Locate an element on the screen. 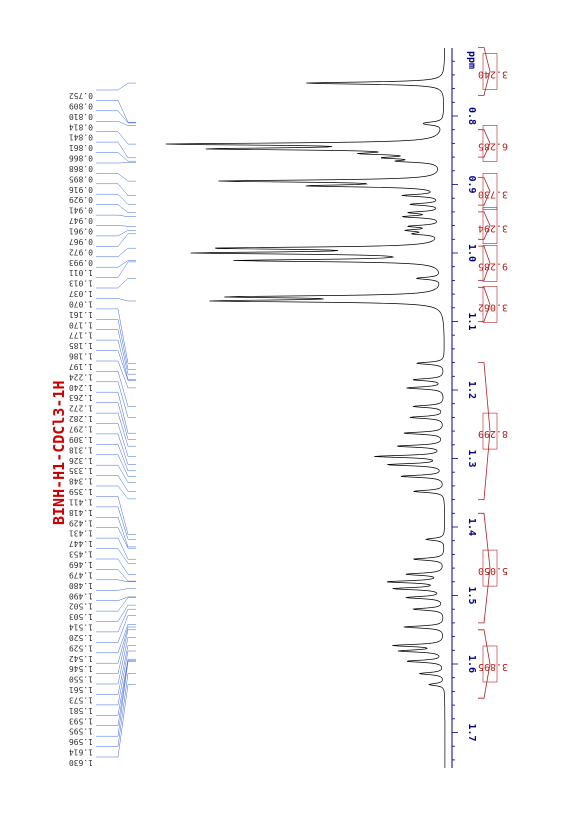 The image size is (565, 820). peak-label: 1.479 is located at coordinates (81, 574).